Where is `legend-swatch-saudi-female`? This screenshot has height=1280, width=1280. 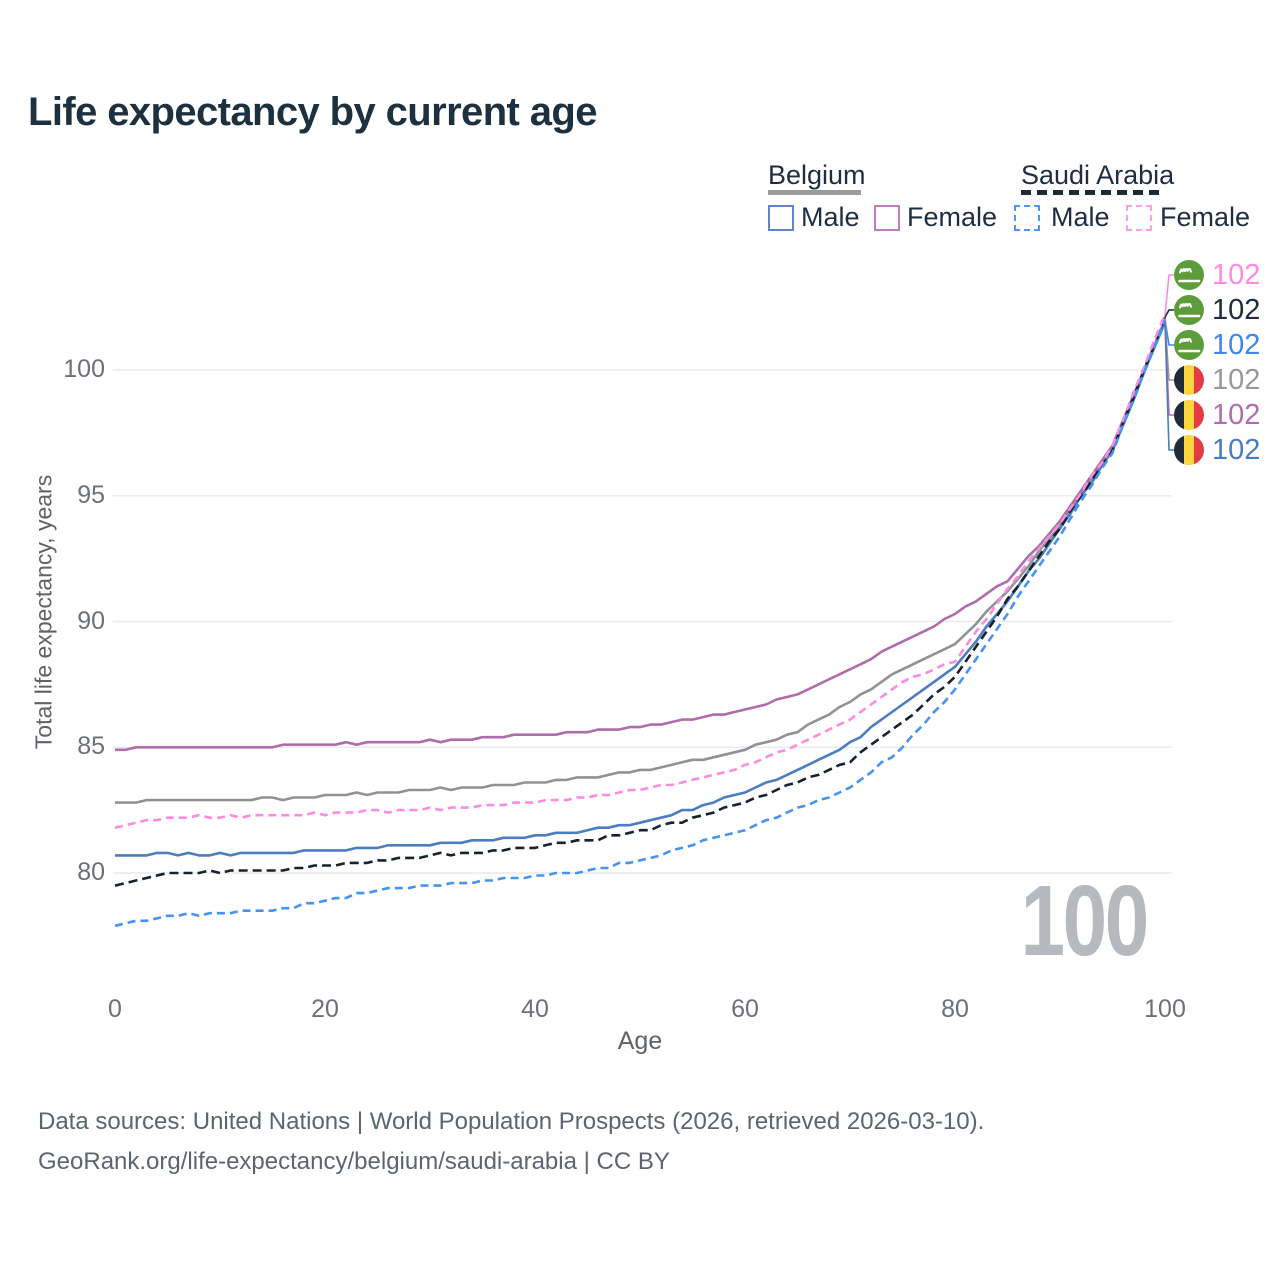
legend-swatch-saudi-female is located at coordinates (1139, 218).